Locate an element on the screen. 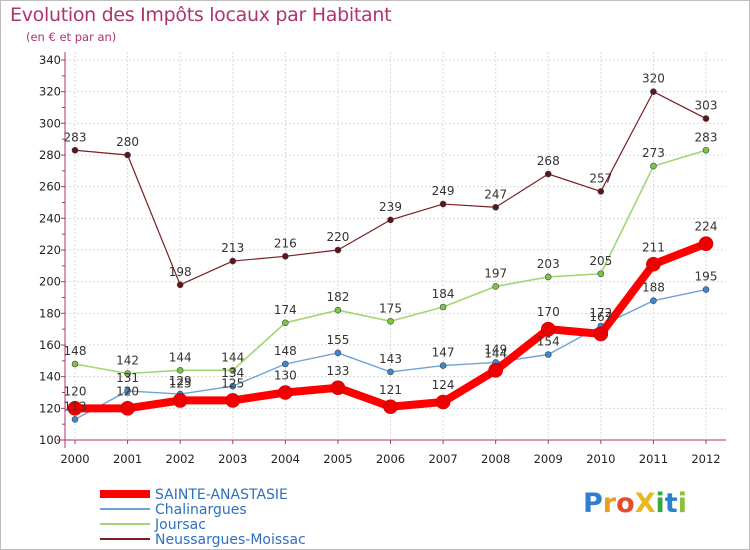 This screenshot has width=750, height=550. data-label-sainte-anastasie: 211 is located at coordinates (653, 247).